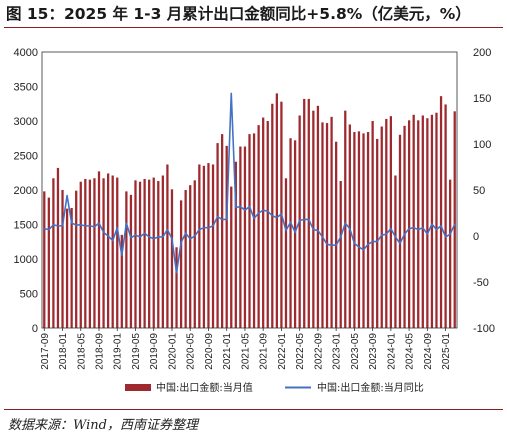 This screenshot has height=439, width=507. I want to click on x-tick-label: 2024-01, so click(391, 351).